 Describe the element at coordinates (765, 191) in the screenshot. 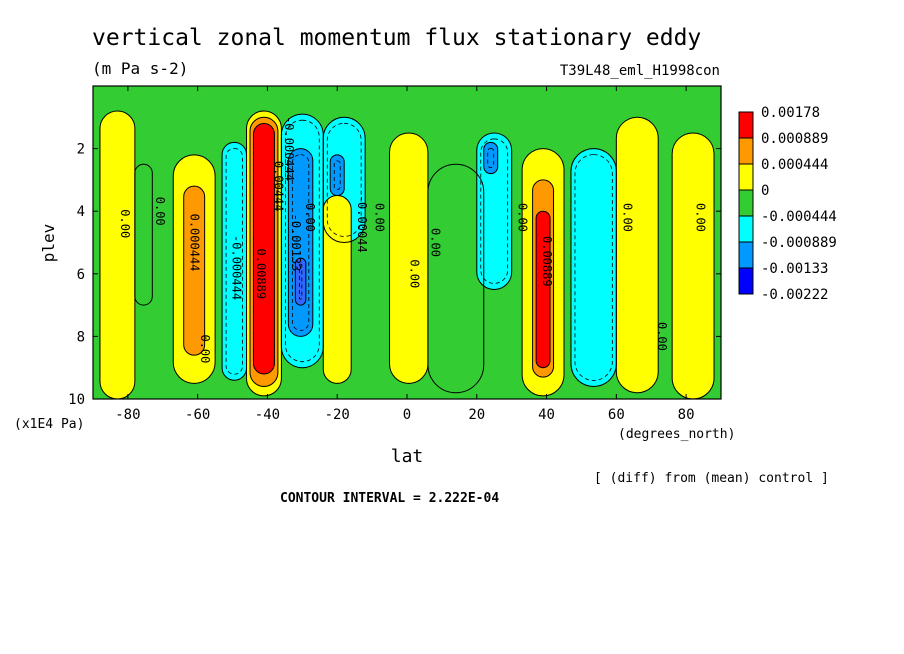

I see `legend-level-label: 0` at that location.